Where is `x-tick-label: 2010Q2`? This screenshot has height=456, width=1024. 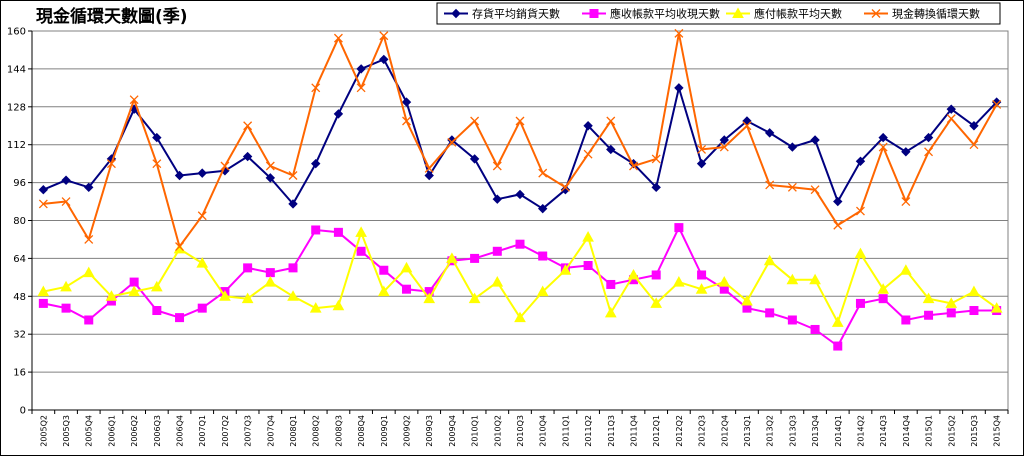
x-tick-label: 2010Q2 is located at coordinates (497, 431).